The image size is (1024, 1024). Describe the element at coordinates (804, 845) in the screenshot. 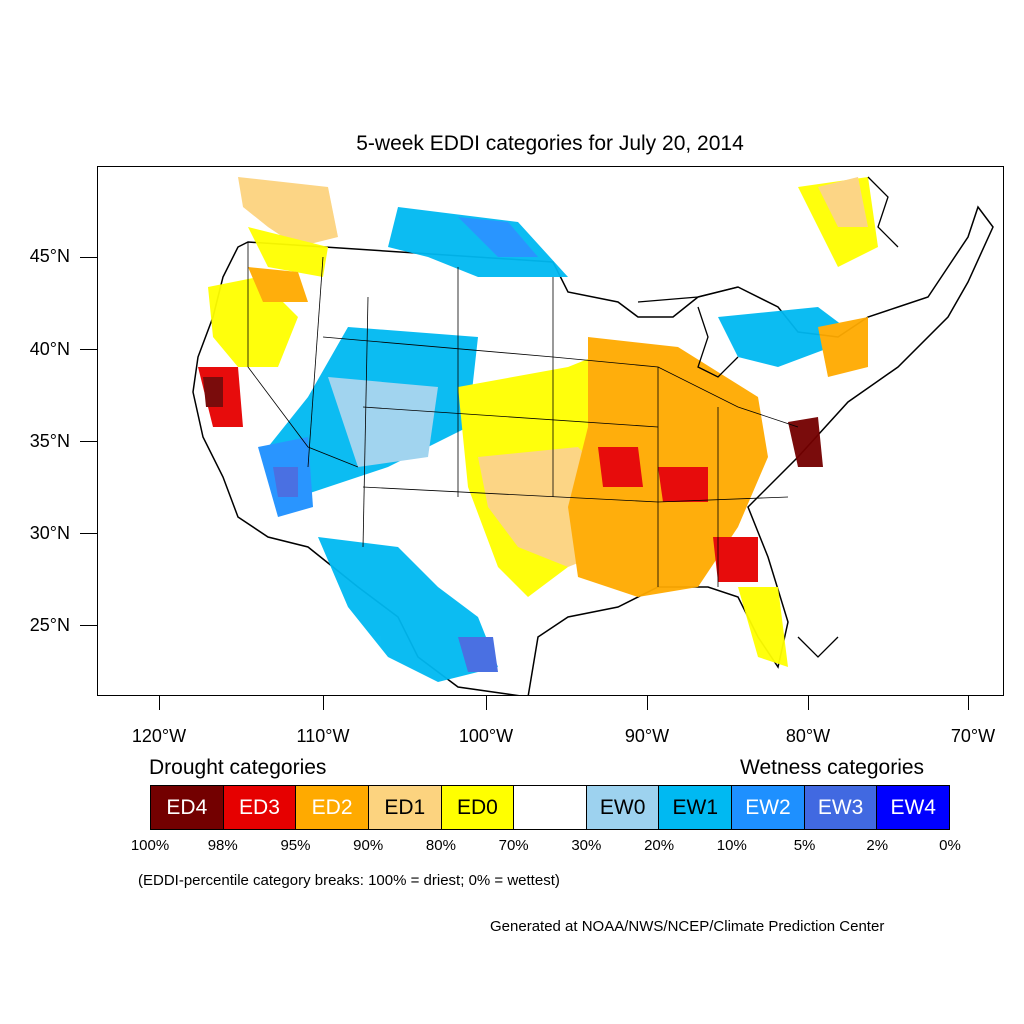

I see `legend-break-label: 5%` at that location.